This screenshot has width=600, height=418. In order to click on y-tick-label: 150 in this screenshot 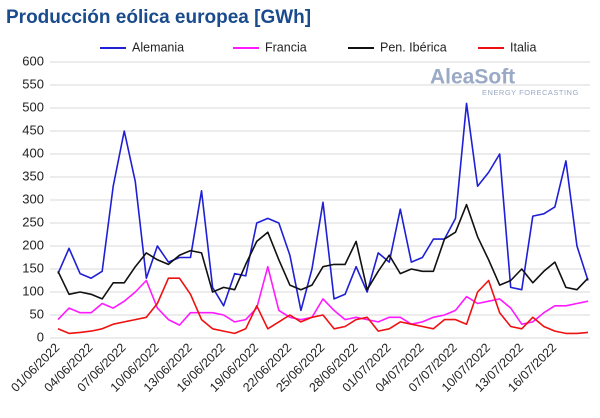, I will do `click(33, 267)`.